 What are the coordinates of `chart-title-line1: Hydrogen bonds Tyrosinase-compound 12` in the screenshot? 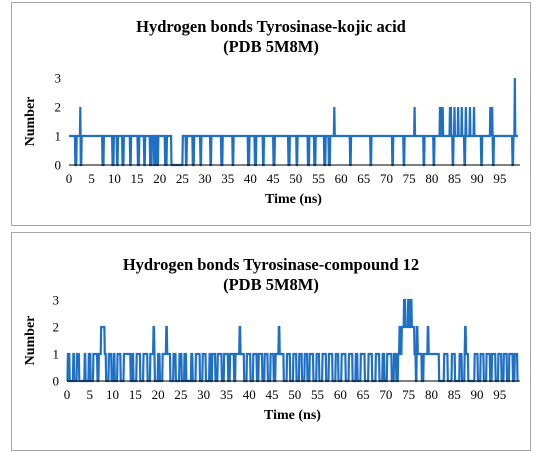 It's located at (271, 264).